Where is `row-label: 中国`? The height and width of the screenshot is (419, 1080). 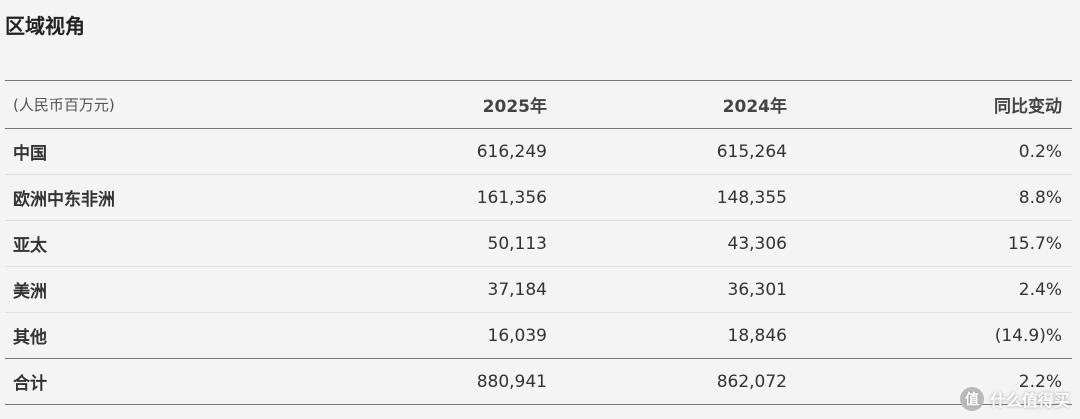
row-label: 中国 is located at coordinates (155, 151).